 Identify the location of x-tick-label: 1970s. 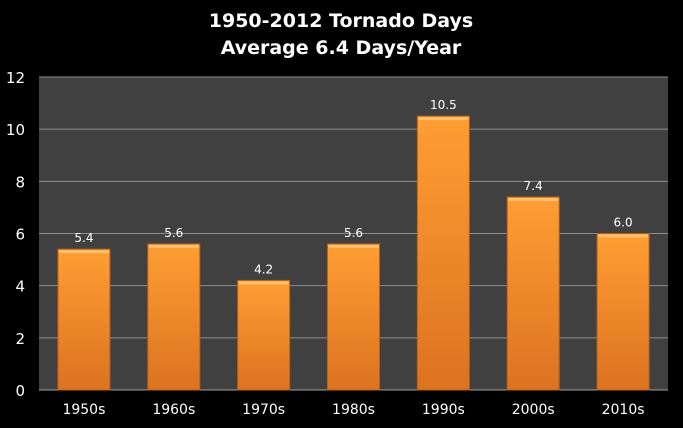
(263, 410).